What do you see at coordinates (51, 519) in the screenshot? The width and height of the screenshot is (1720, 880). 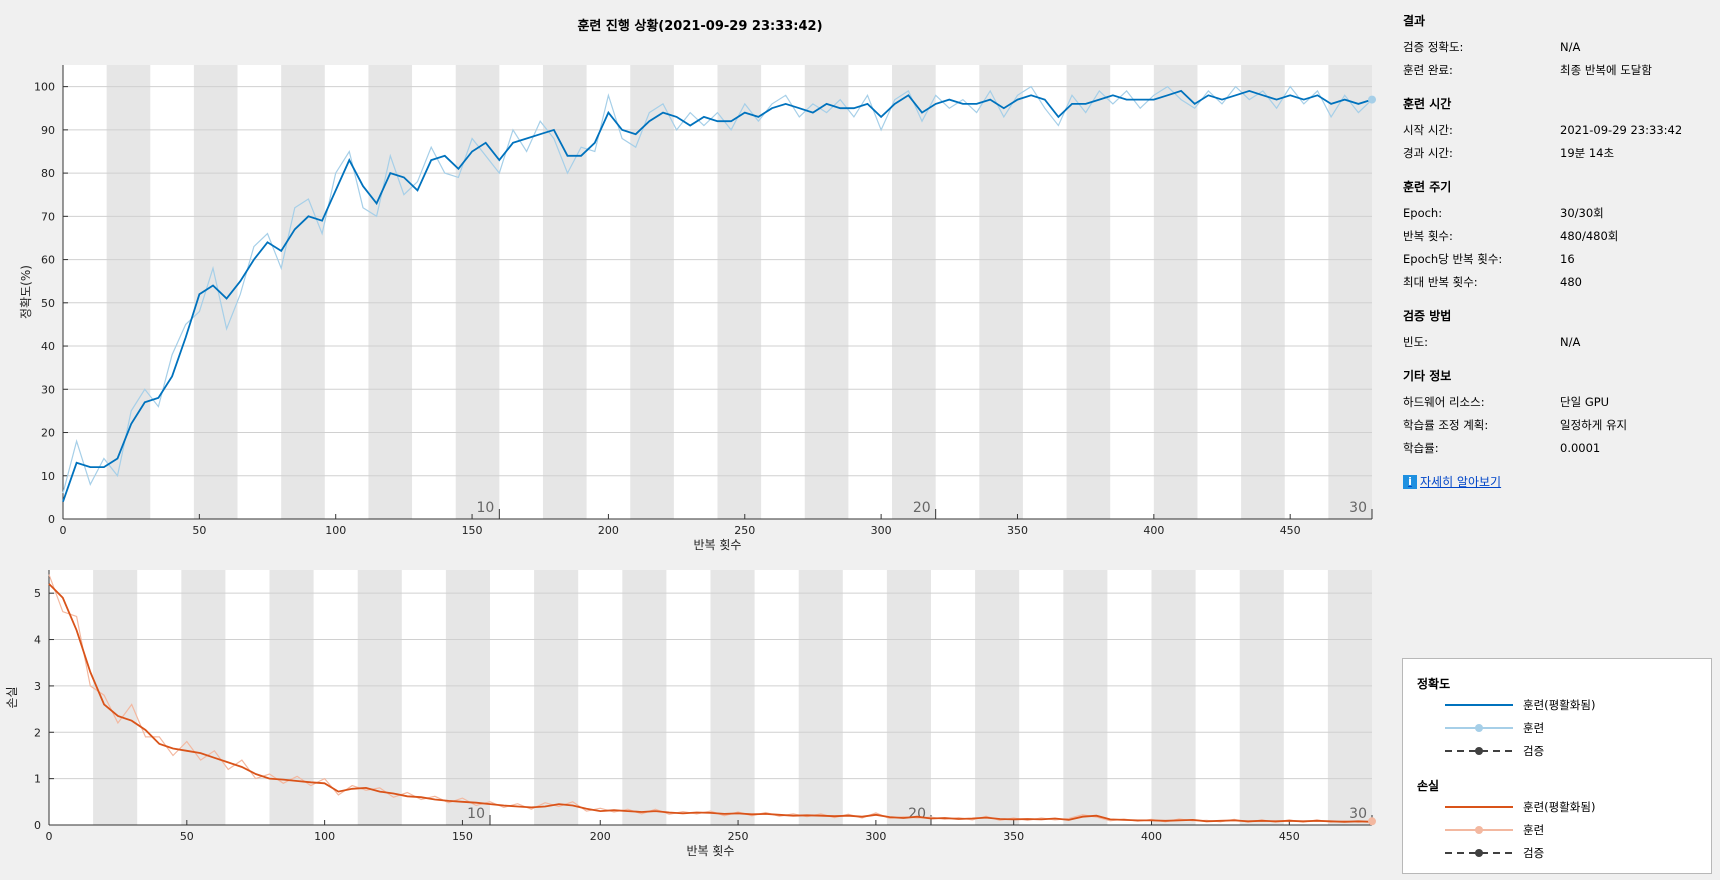 I see `acc-y-tick-label: 0` at bounding box center [51, 519].